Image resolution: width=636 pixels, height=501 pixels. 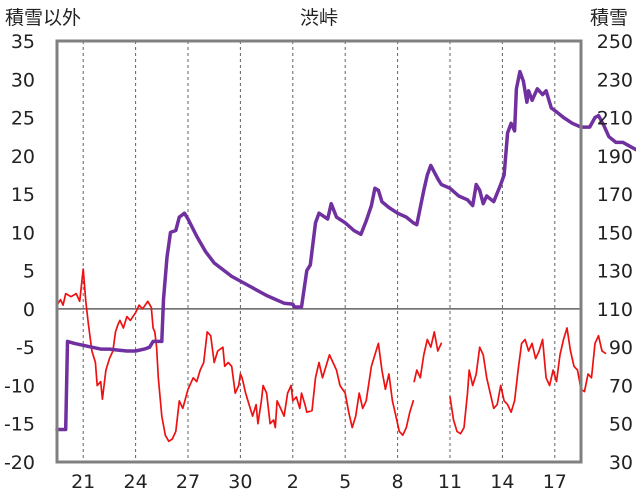 I want to click on left-tick-label: 30, so click(x=23, y=80).